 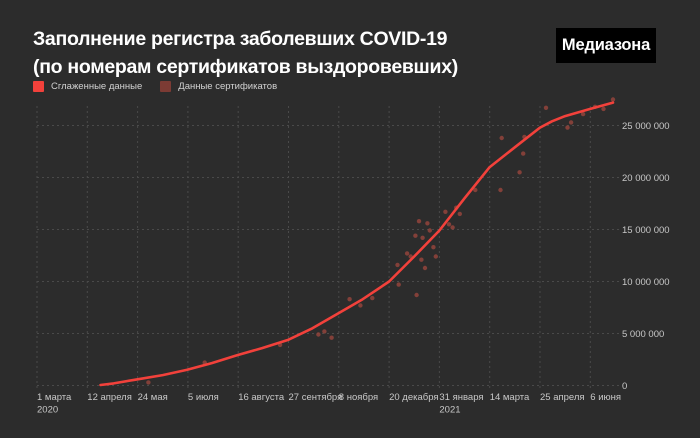 What do you see at coordinates (624, 386) in the screenshot?
I see `y-tick-label: 0` at bounding box center [624, 386].